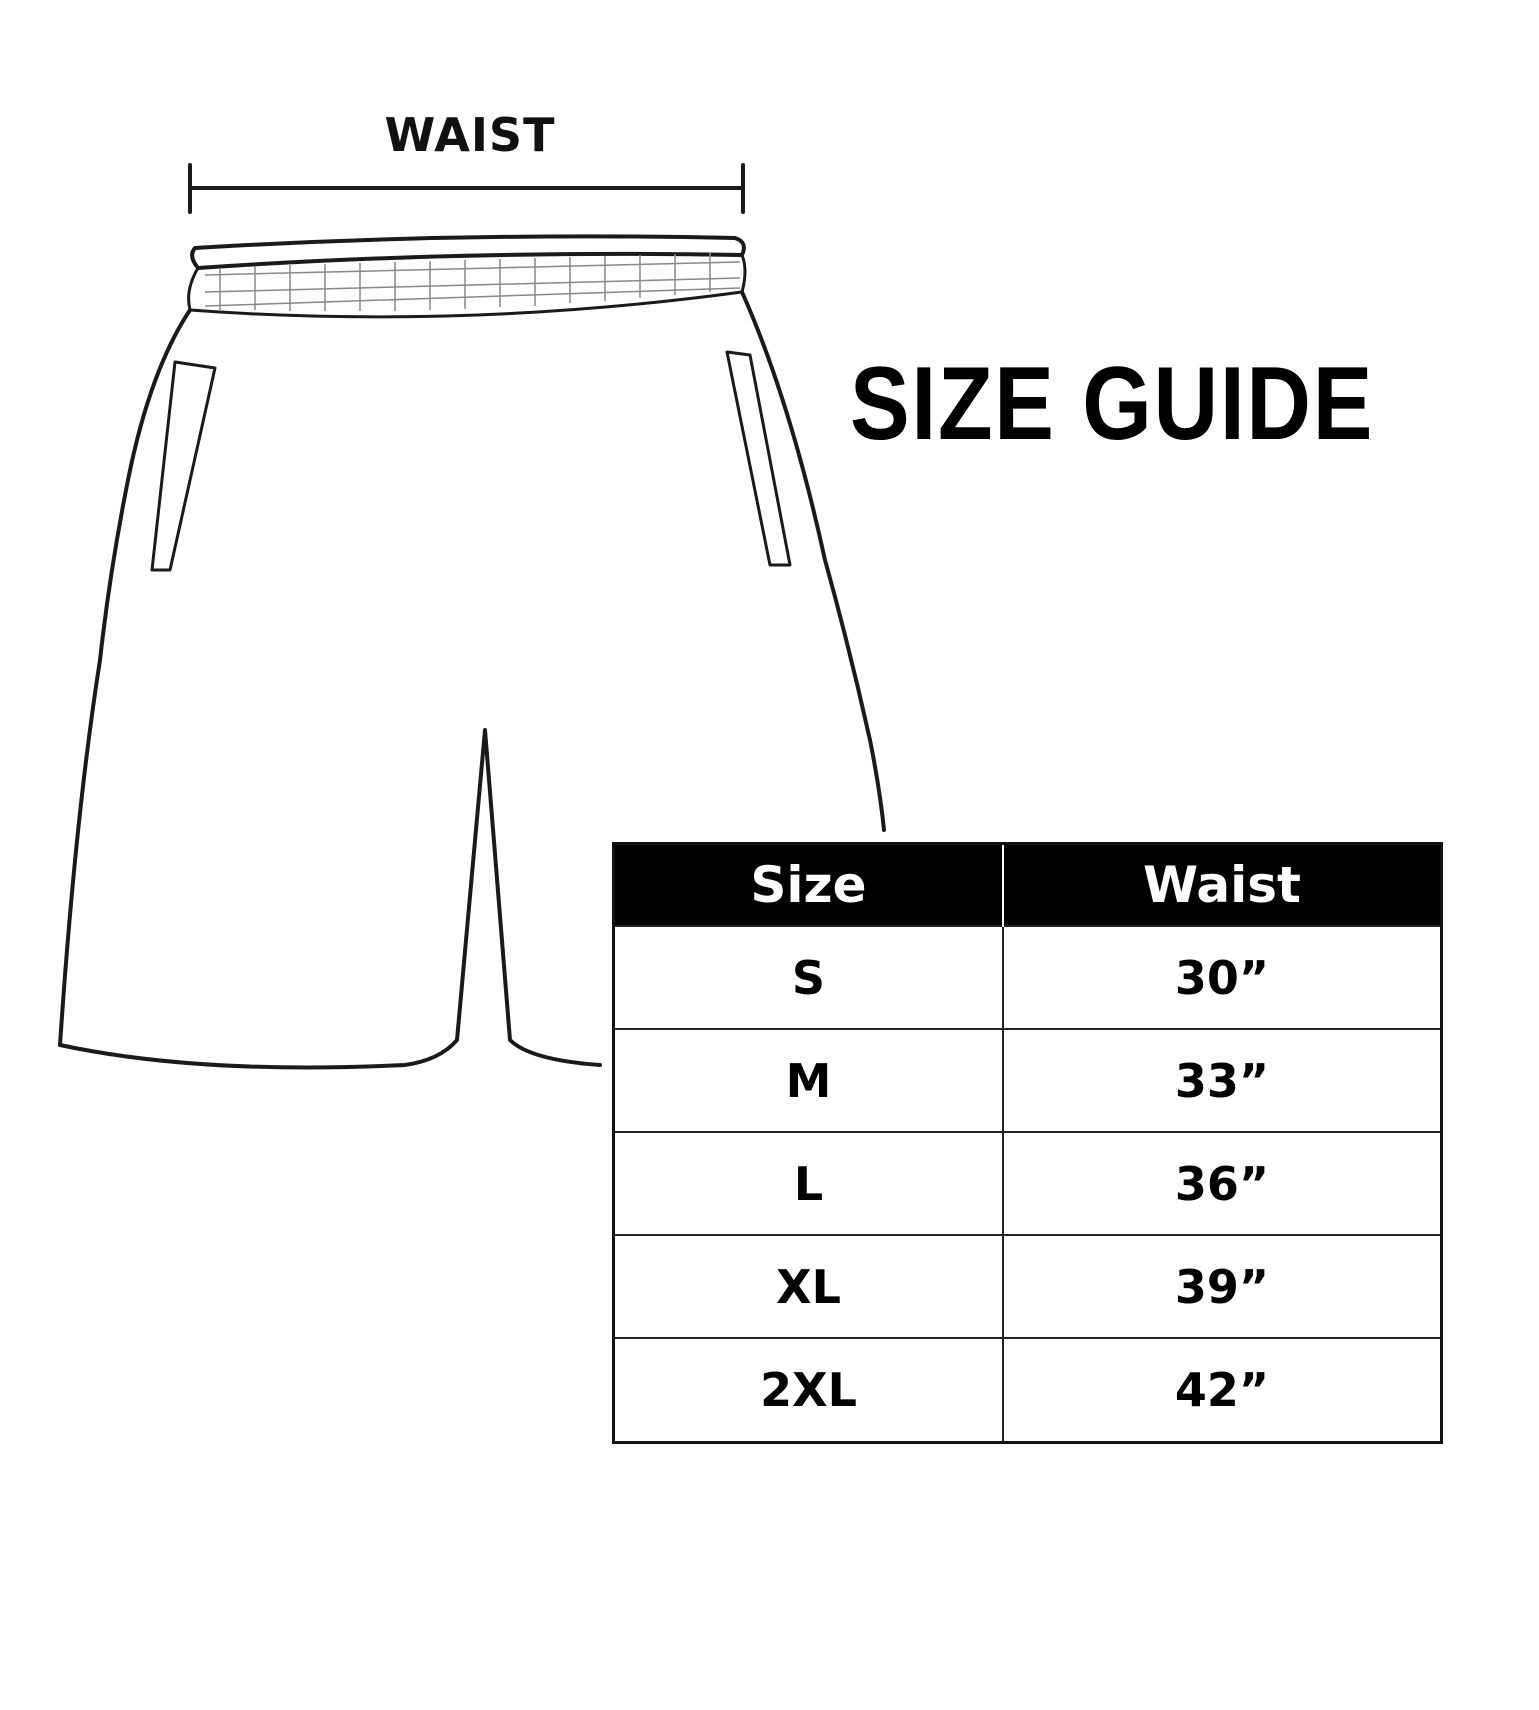 Image resolution: width=1539 pixels, height=1710 pixels. What do you see at coordinates (1222, 1287) in the screenshot?
I see `waist-cell: 39”` at bounding box center [1222, 1287].